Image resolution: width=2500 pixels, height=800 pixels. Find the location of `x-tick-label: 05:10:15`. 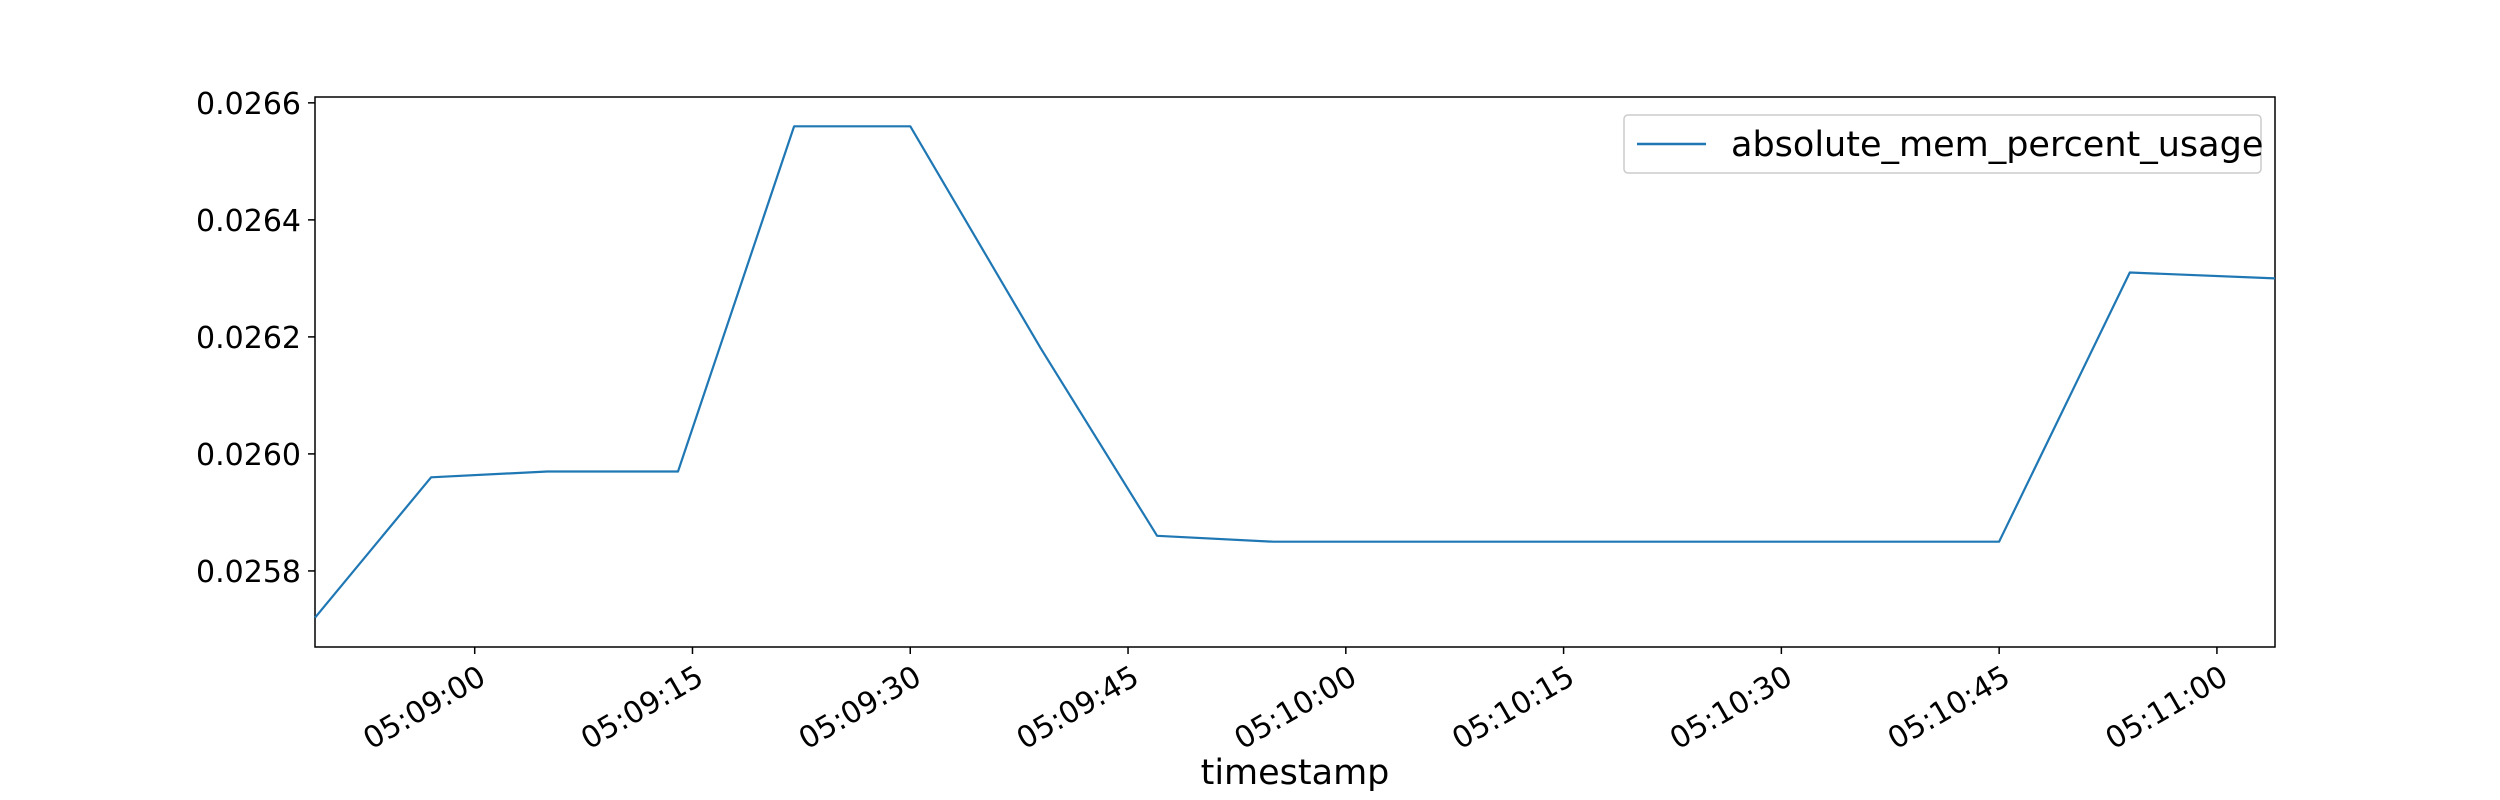

x-tick-label: 05:10:15 is located at coordinates (1513, 708).